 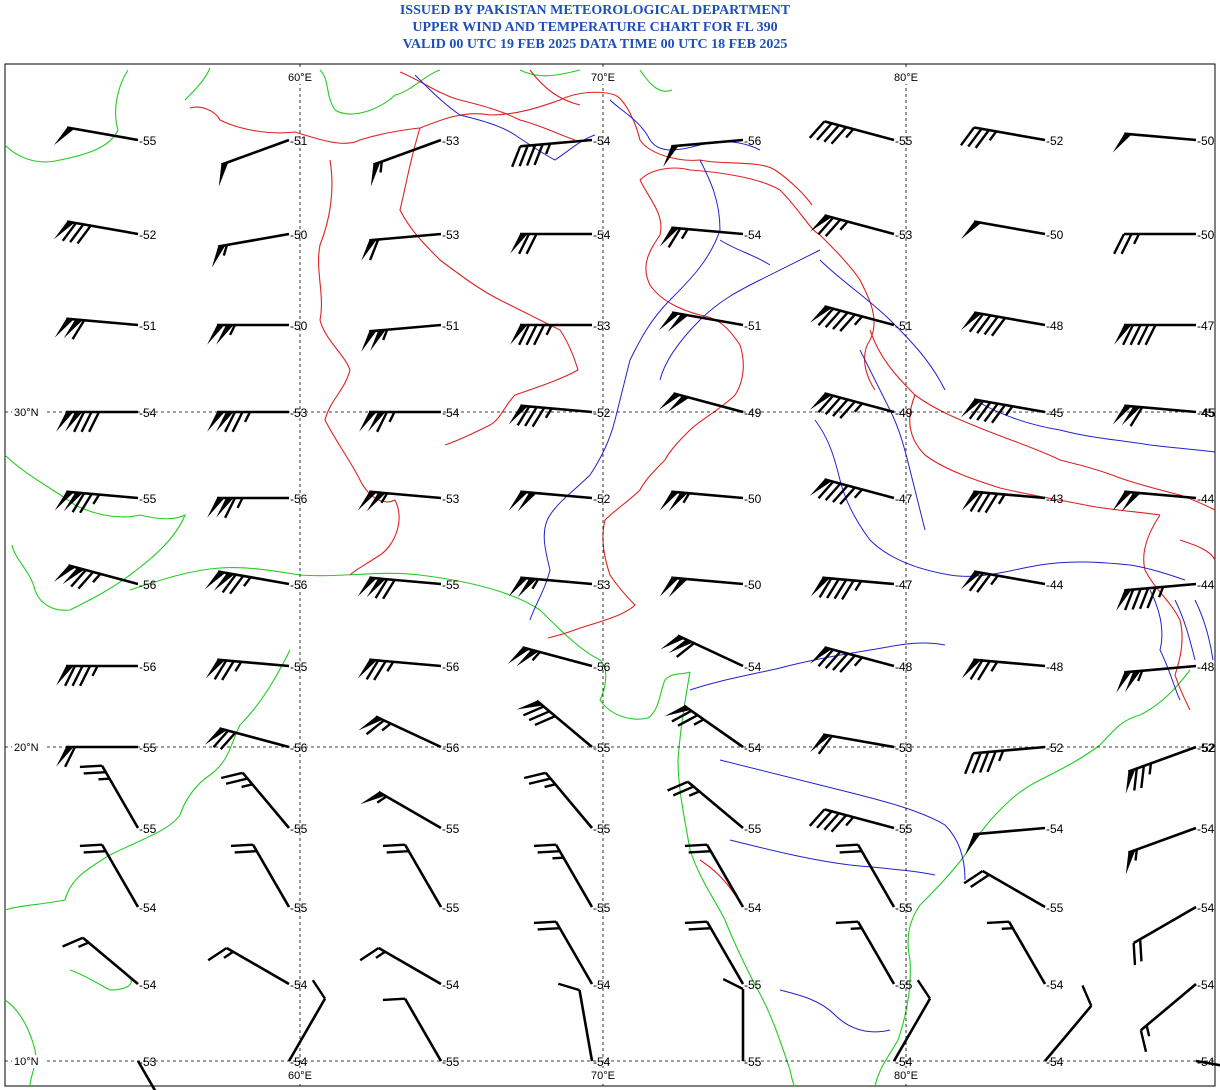 I want to click on temperature-label-r11-c7: -54, so click(x=1206, y=1062).